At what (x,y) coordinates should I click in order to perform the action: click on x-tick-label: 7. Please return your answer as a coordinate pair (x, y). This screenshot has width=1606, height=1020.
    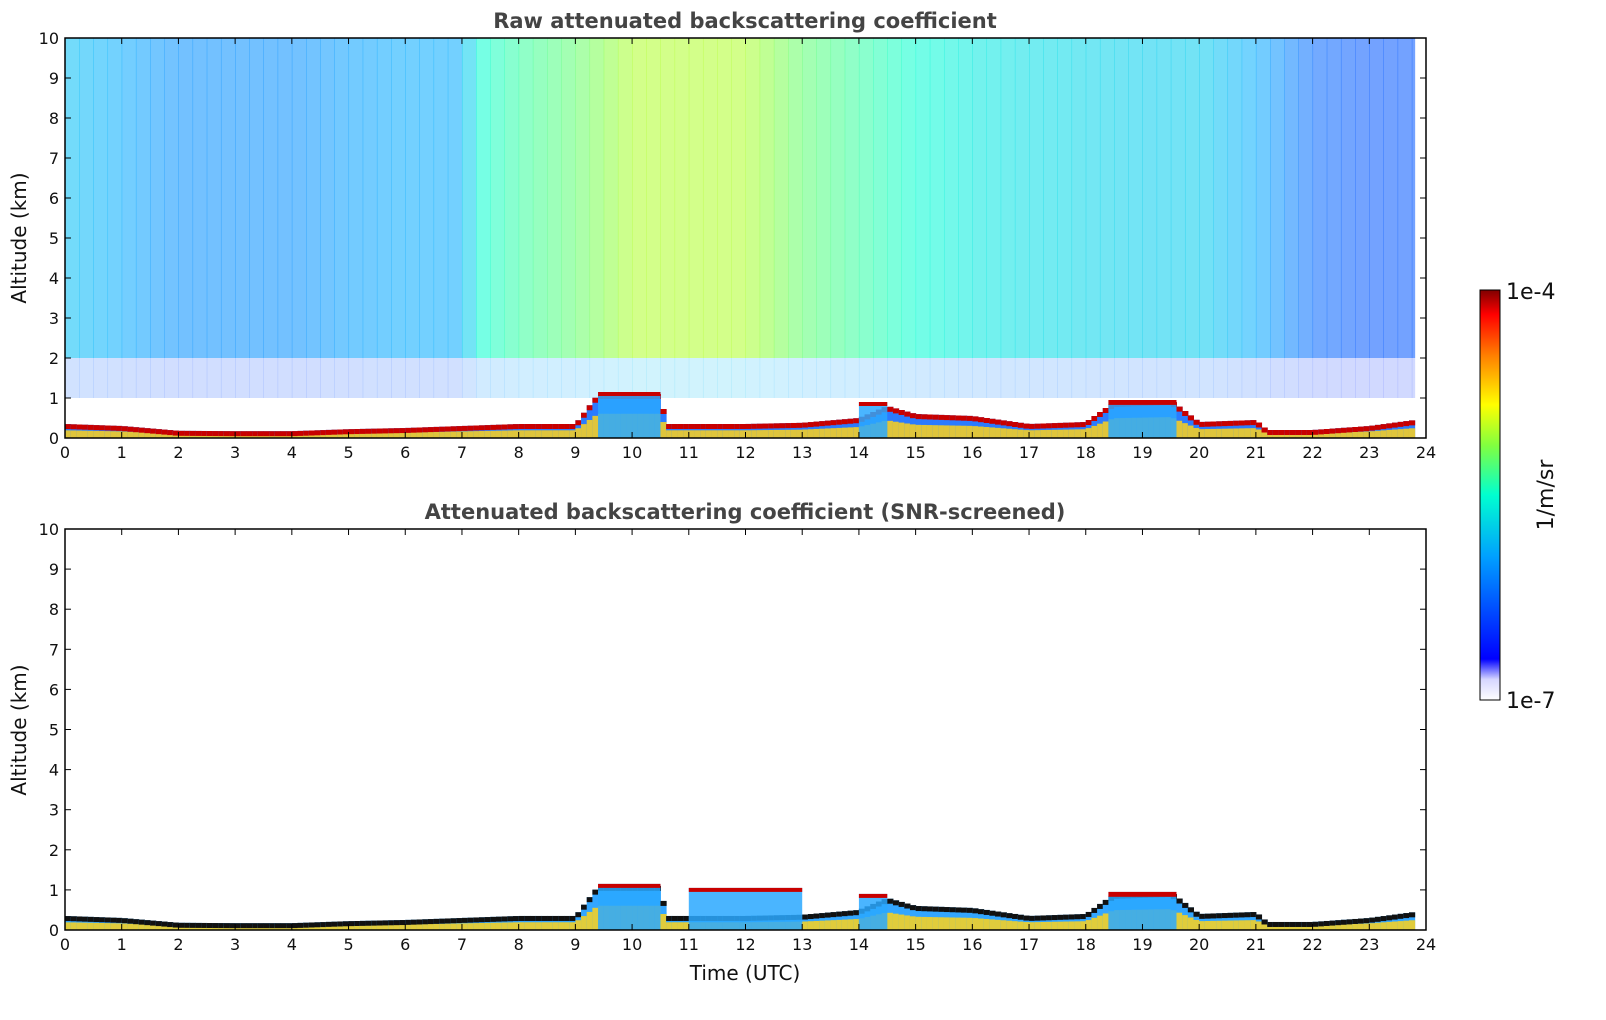
    Looking at the image, I should click on (462, 944).